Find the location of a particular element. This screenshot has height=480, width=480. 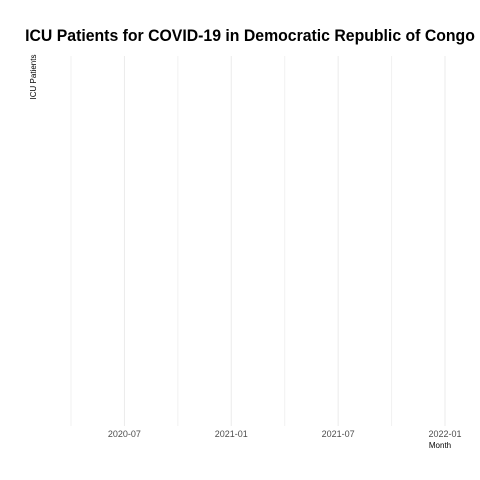

y-axis-title: ICU Patients is located at coordinates (33, 77).